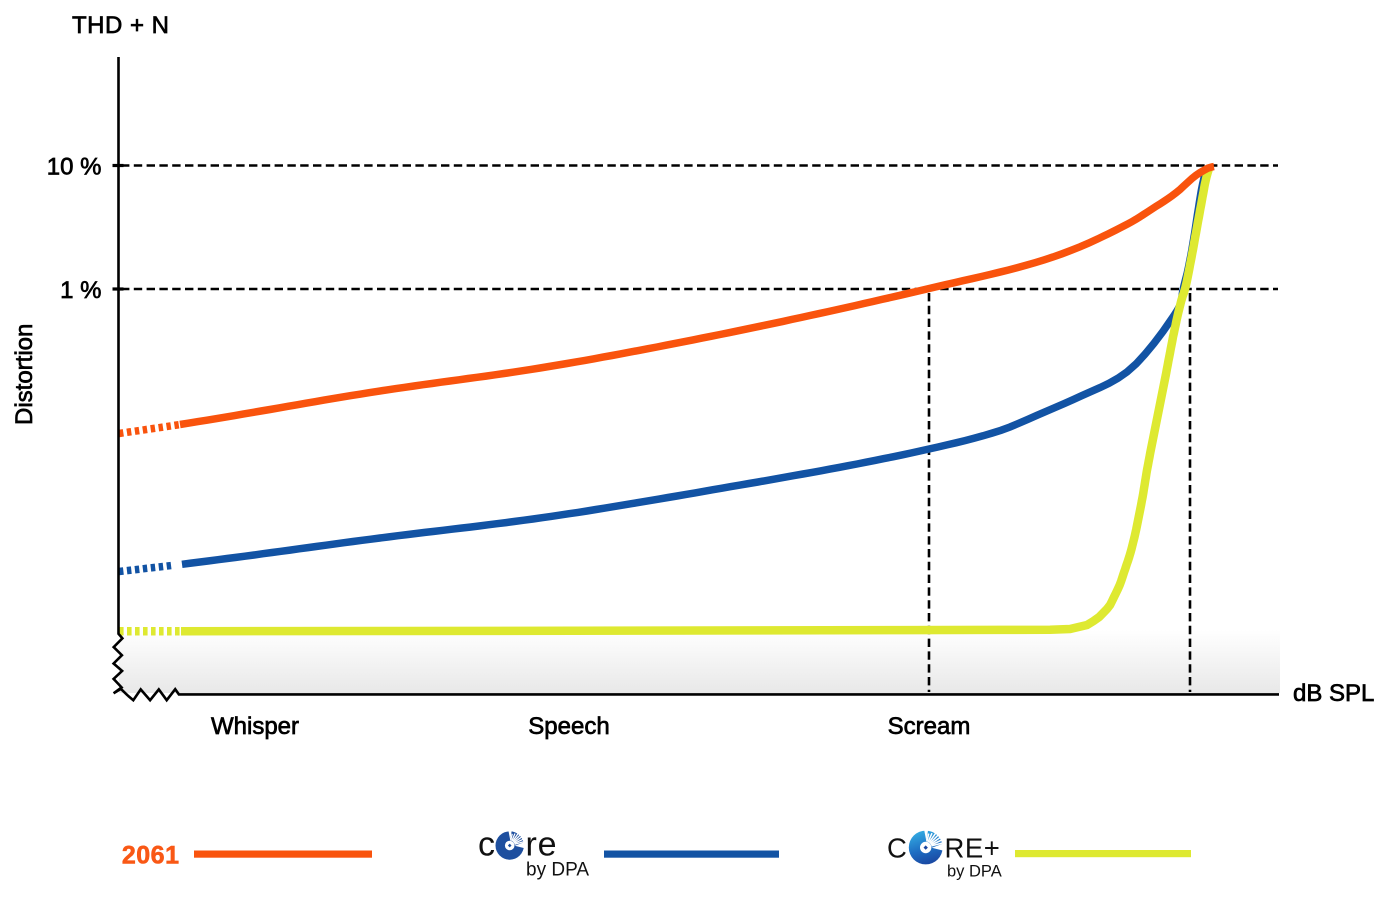  Describe the element at coordinates (151, 856) in the screenshot. I see `svg-text: 2061` at that location.